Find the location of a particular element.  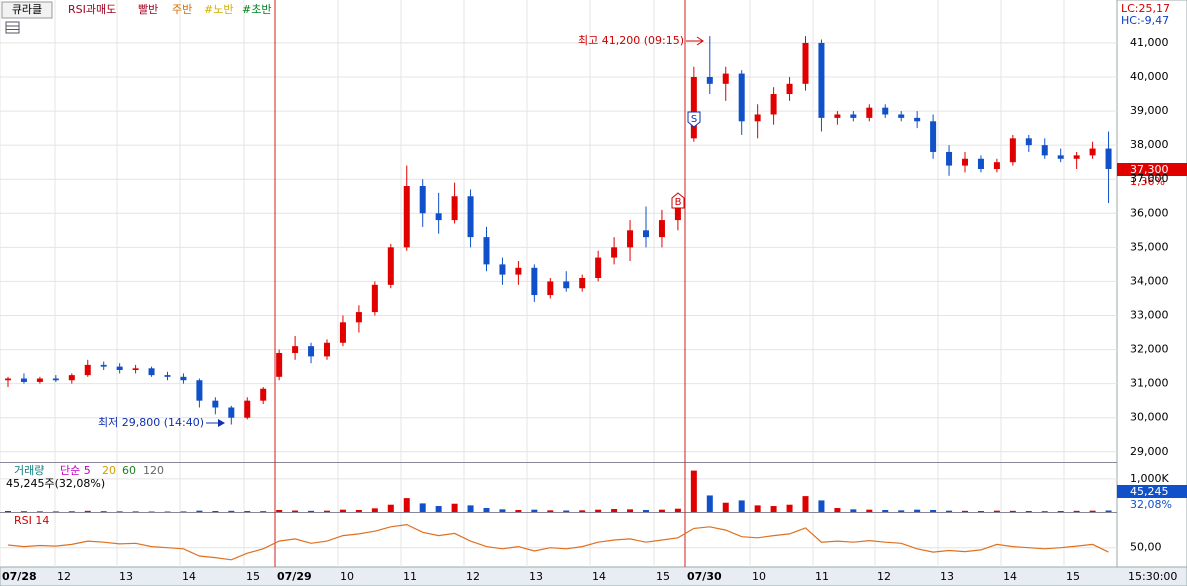

sell-signal-label: S is located at coordinates (694, 119).